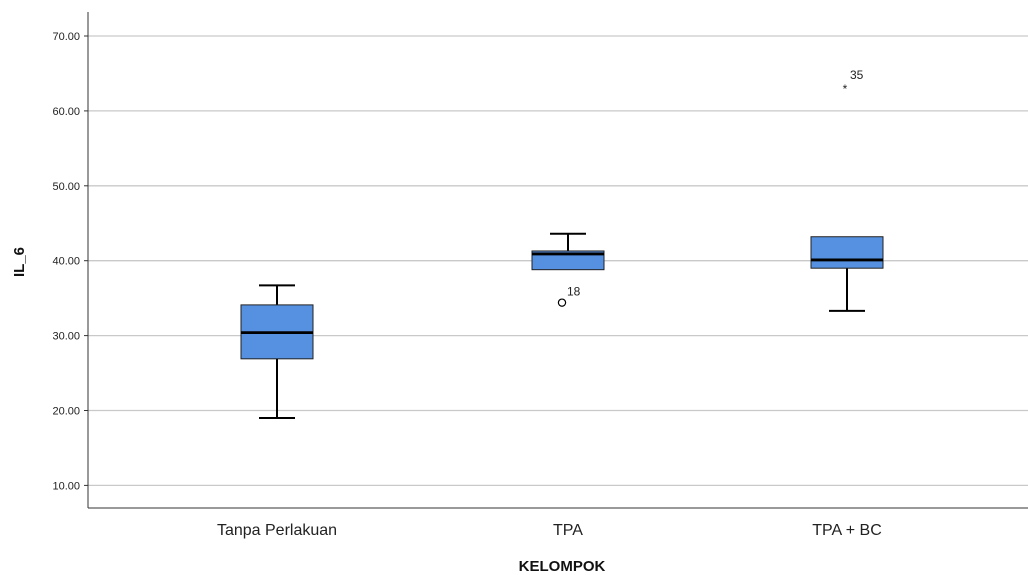  What do you see at coordinates (847, 190) in the screenshot?
I see `box-group: *35` at bounding box center [847, 190].